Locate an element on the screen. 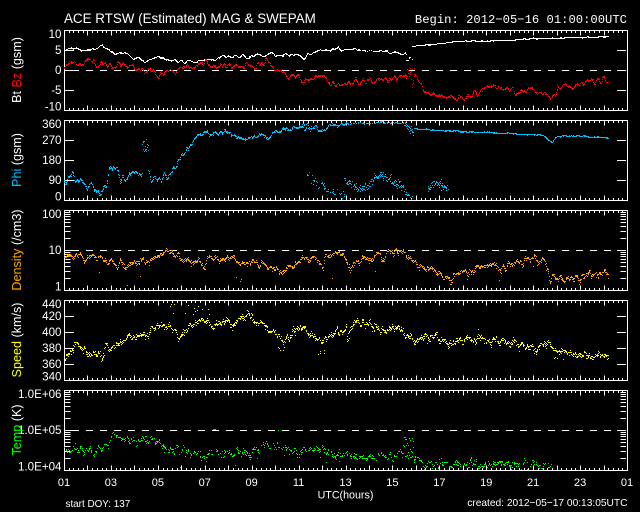  svg-text: Speed (km/s) is located at coordinates (17, 340).